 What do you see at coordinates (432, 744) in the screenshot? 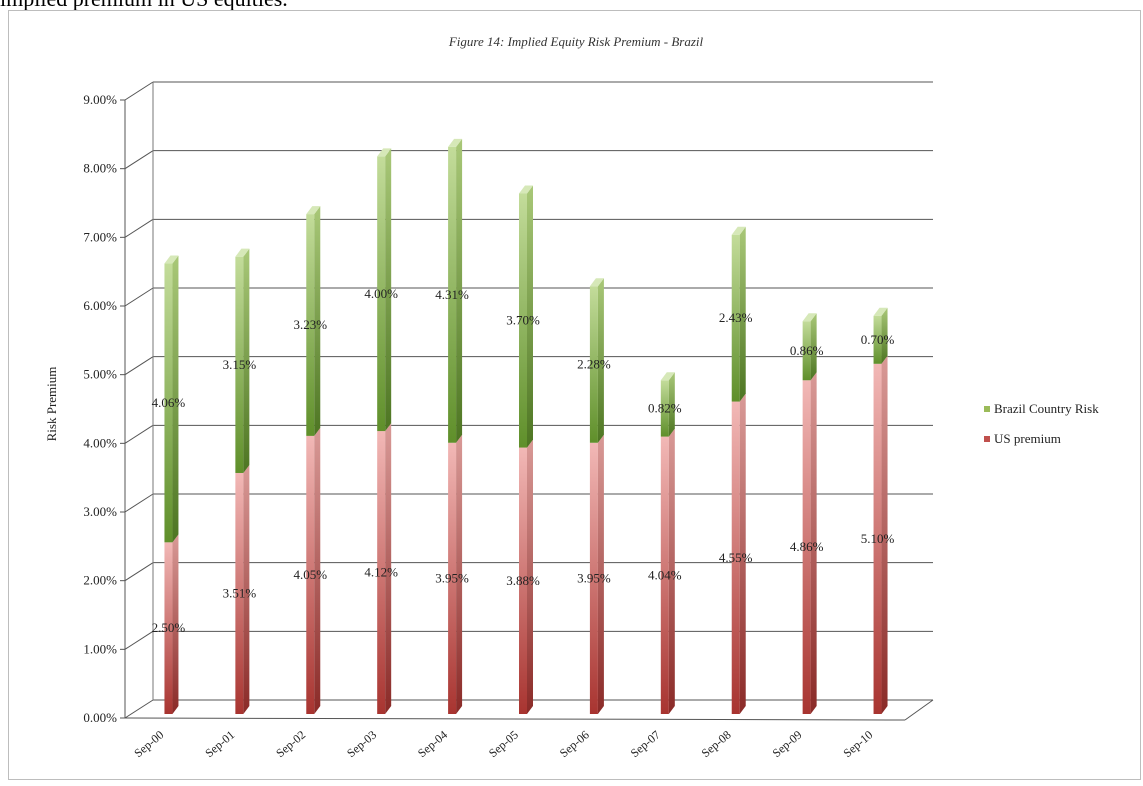
I see `x-tick-label: Sep-04` at bounding box center [432, 744].